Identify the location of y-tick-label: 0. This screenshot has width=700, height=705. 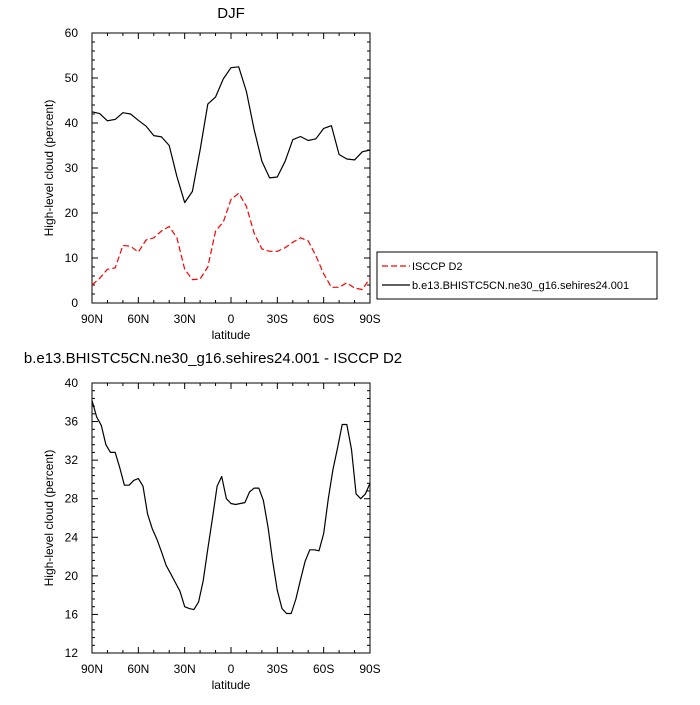
(74, 303).